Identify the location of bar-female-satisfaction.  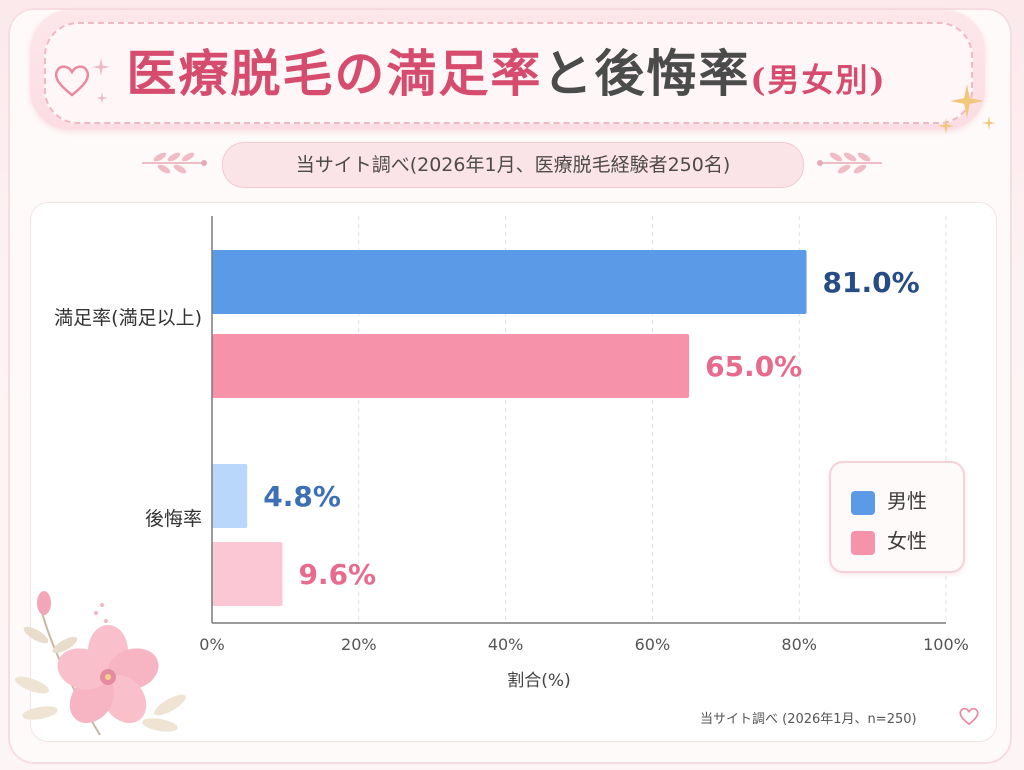
(451, 366).